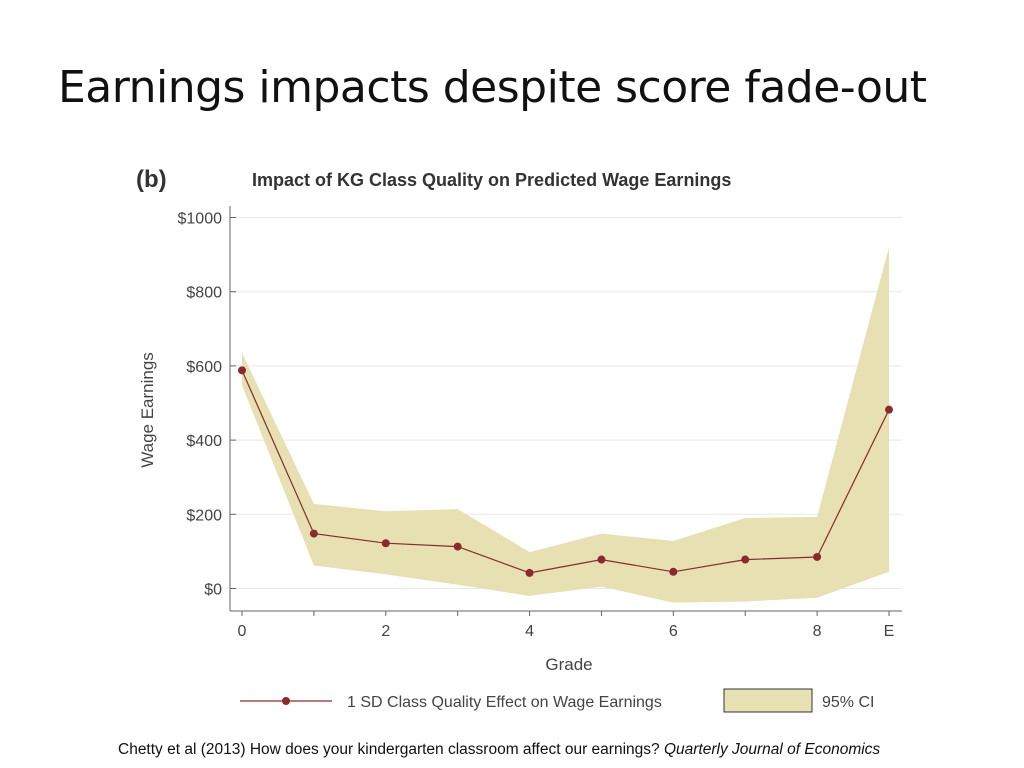 This screenshot has width=1024, height=768. I want to click on y-tick-label-5: $1000, so click(200, 219).